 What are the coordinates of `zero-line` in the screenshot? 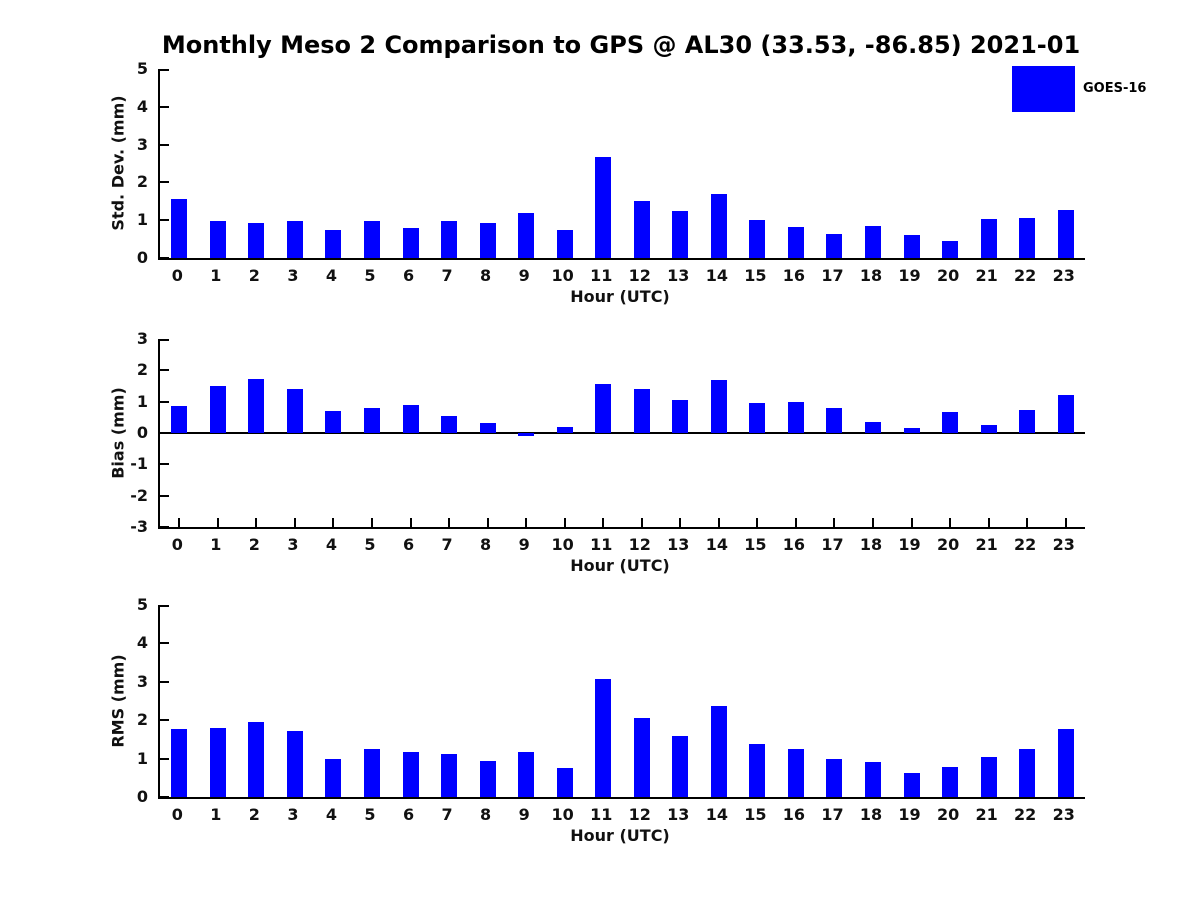 It's located at (622, 433).